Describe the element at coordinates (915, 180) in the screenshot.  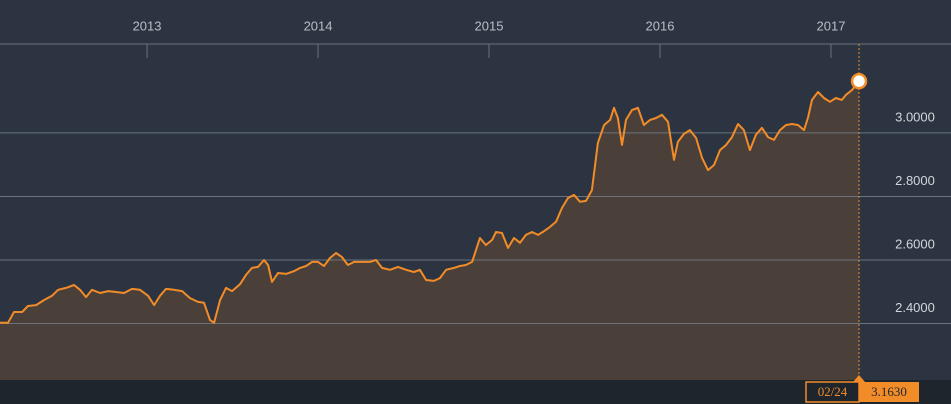
I see `y-tick-label: 2.8000` at that location.